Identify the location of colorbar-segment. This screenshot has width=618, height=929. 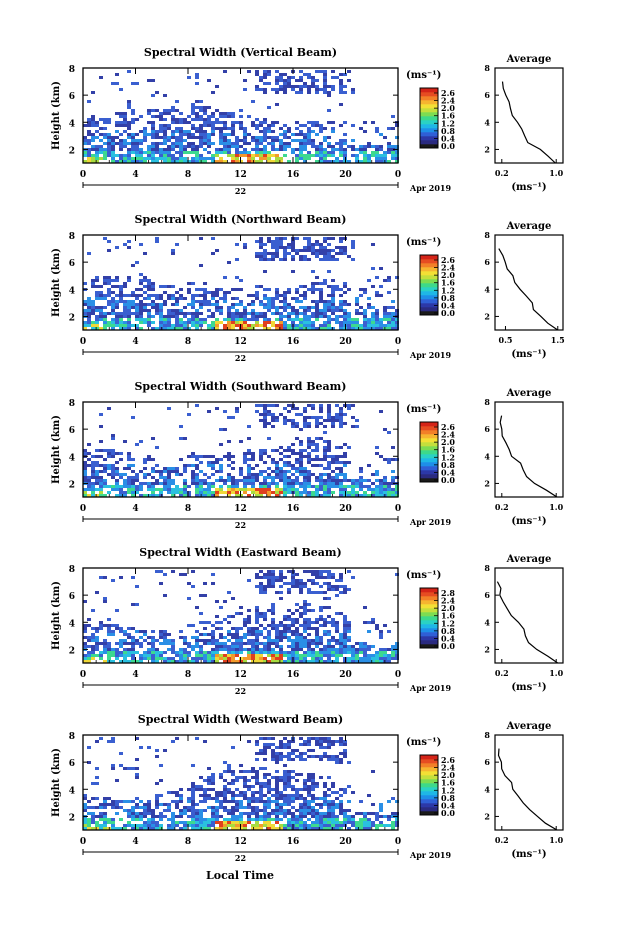
(429, 638).